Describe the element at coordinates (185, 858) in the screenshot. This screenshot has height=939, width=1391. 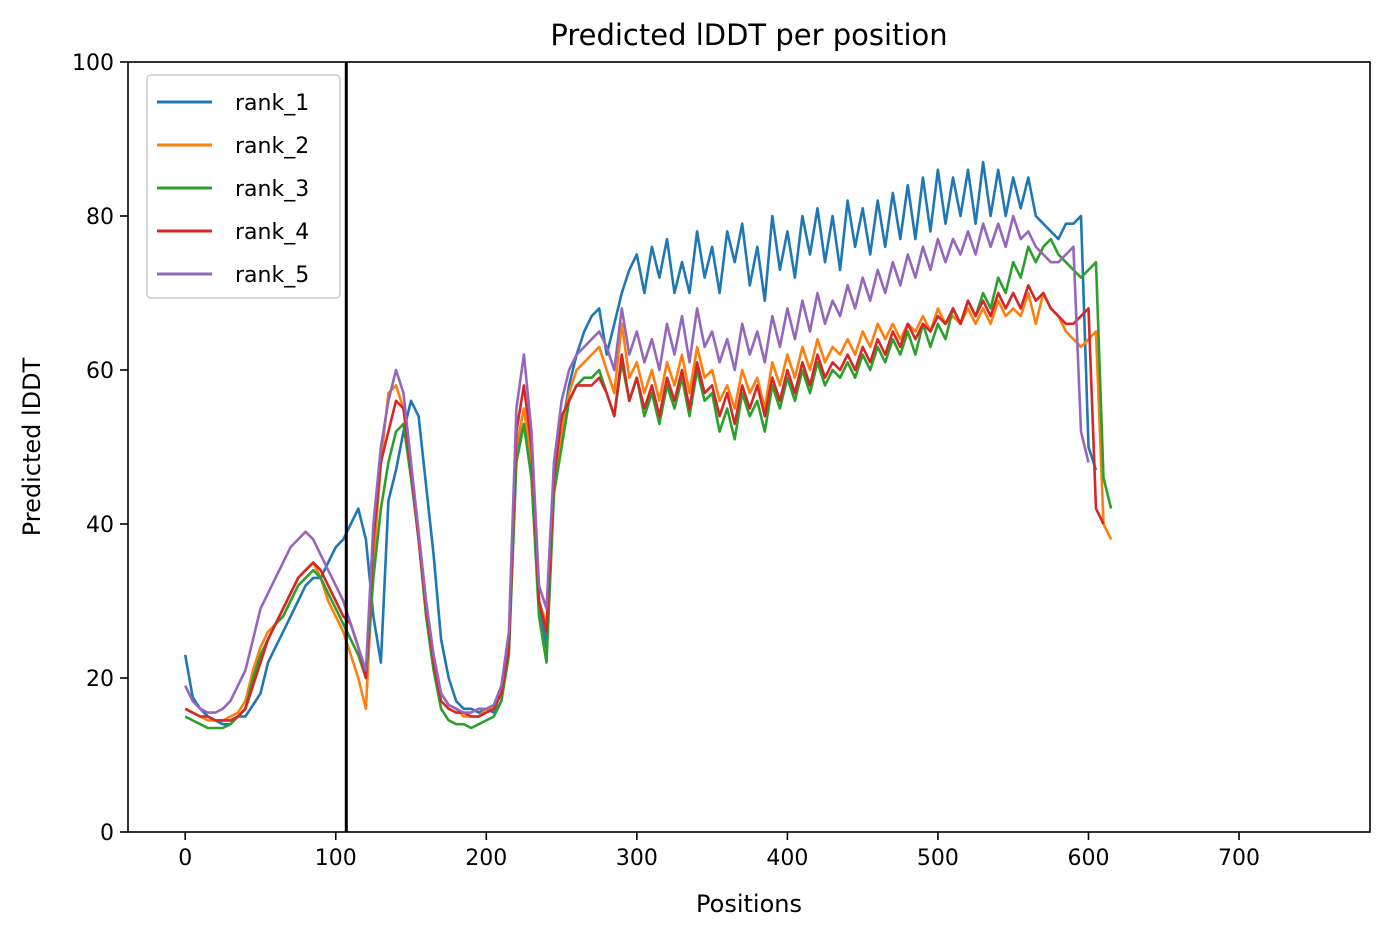
I see `x-tick-label: 0` at that location.